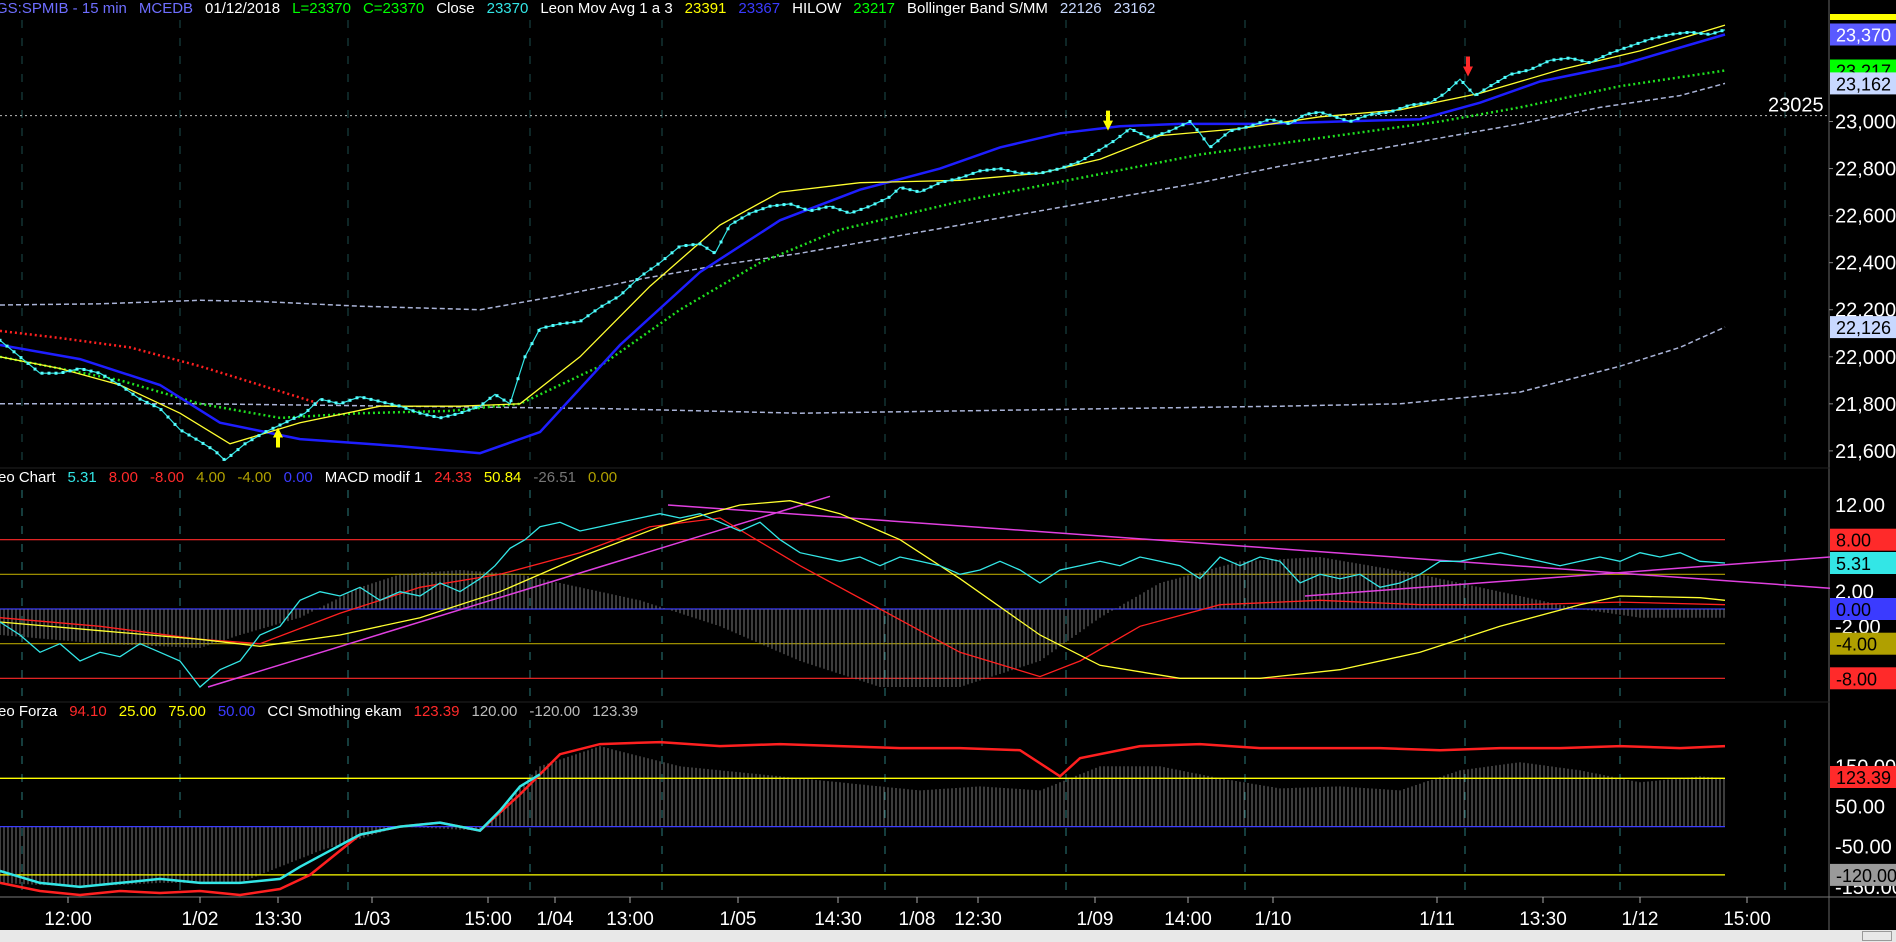  I want to click on status-bar, so click(948, 936).